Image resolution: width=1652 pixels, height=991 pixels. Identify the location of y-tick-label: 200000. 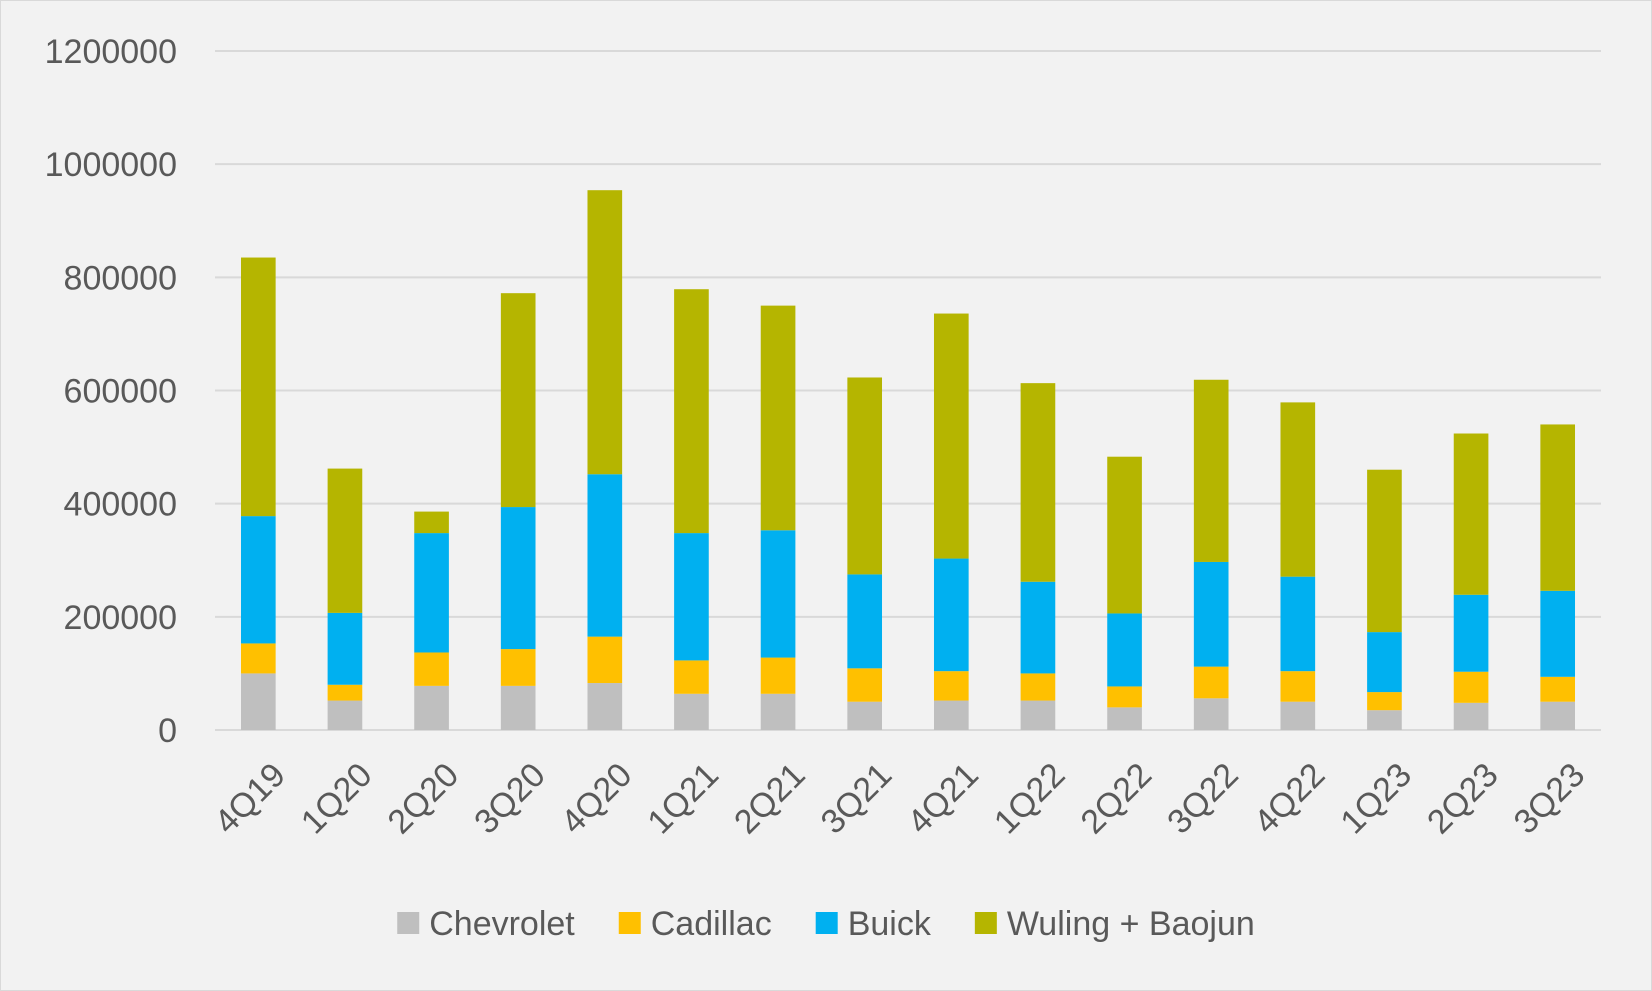
(120, 618).